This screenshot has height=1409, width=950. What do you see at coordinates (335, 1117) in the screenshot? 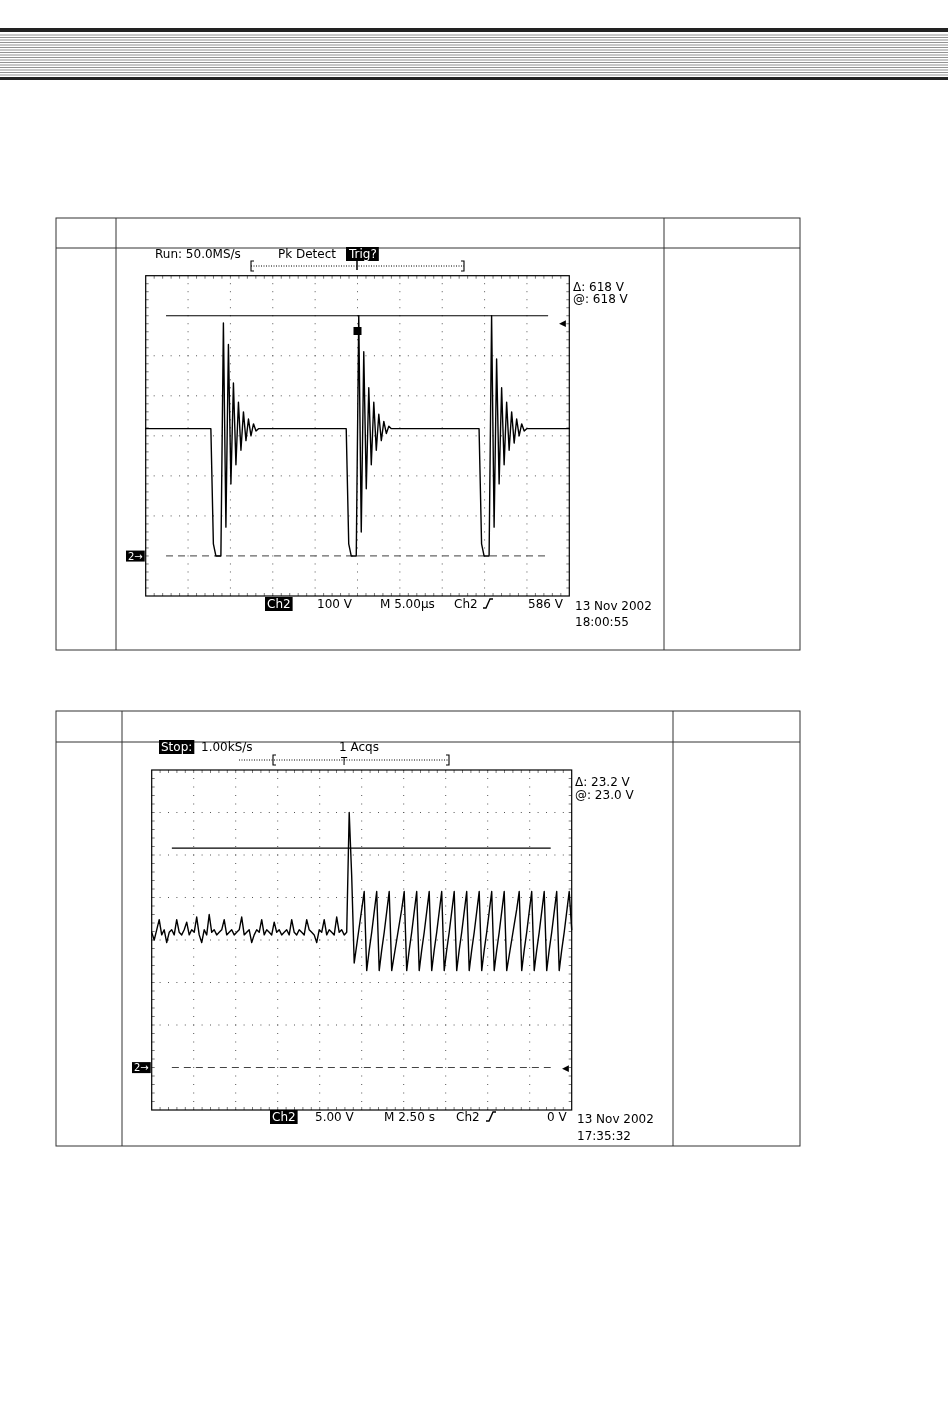
I see `text: 5.00 V` at bounding box center [335, 1117].